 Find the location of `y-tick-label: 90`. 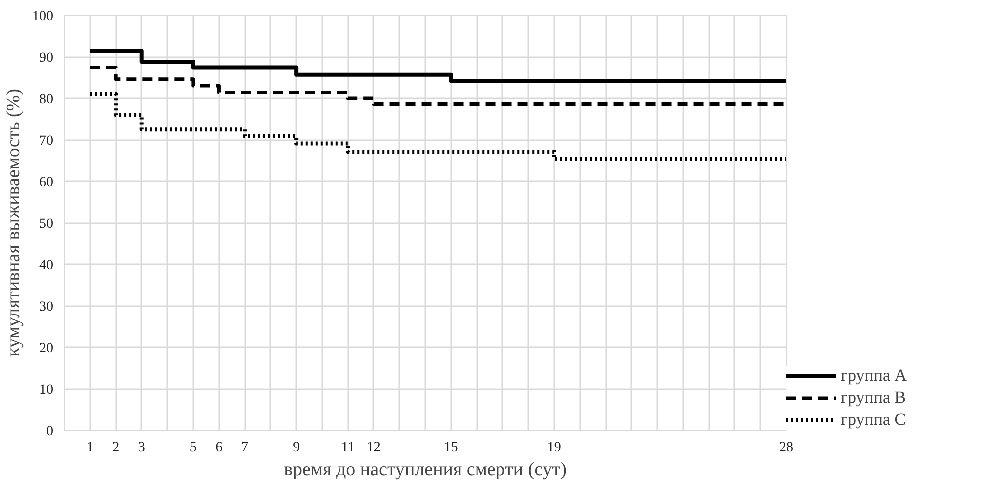

y-tick-label: 90 is located at coordinates (47, 58).